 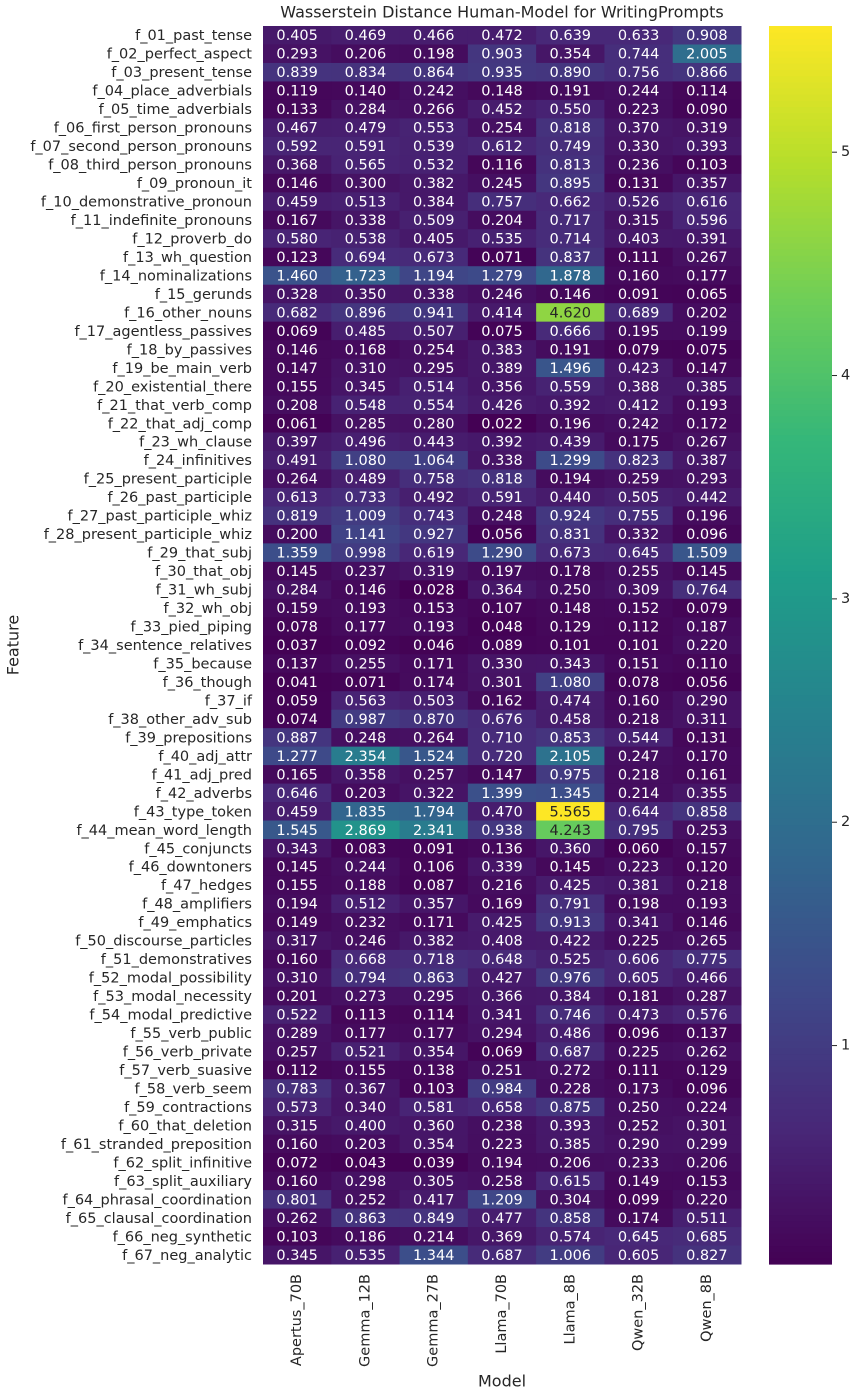 What do you see at coordinates (297, 276) in the screenshot?
I see `cell-label: 1.460` at bounding box center [297, 276].